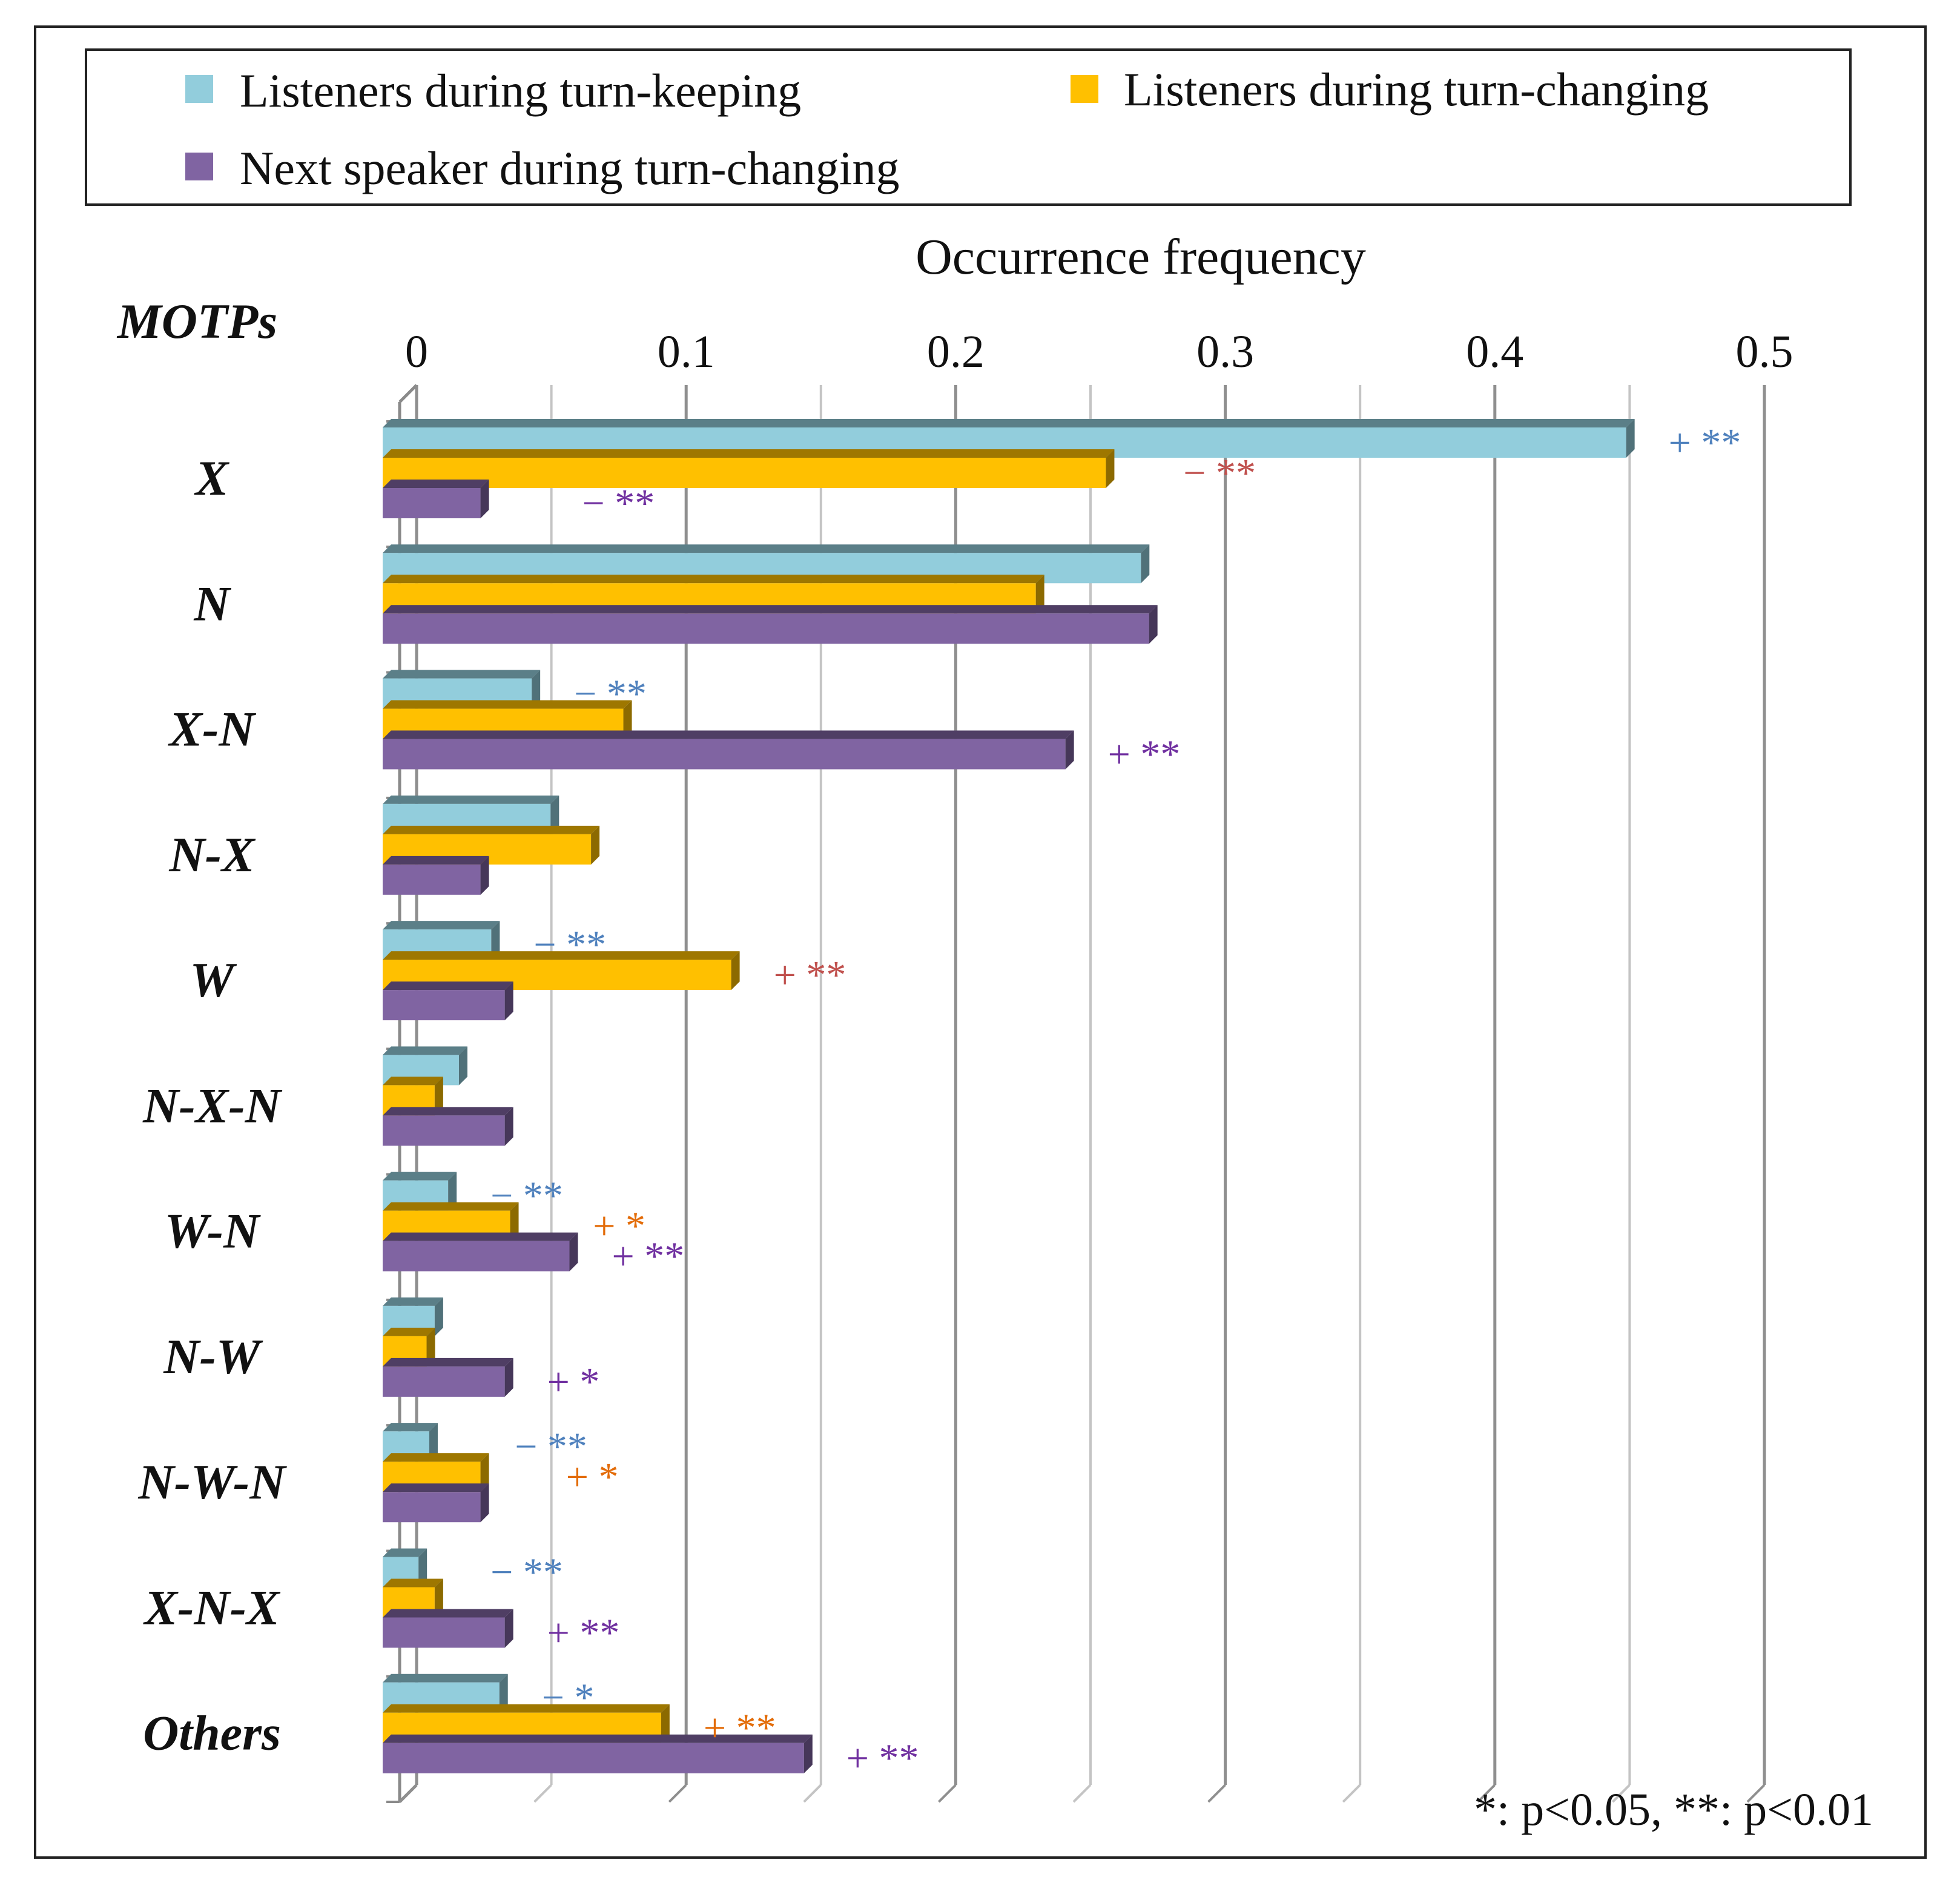 The image size is (1960, 1883). Describe the element at coordinates (1141, 257) in the screenshot. I see `x-axis-title: Occurrence frequency` at that location.